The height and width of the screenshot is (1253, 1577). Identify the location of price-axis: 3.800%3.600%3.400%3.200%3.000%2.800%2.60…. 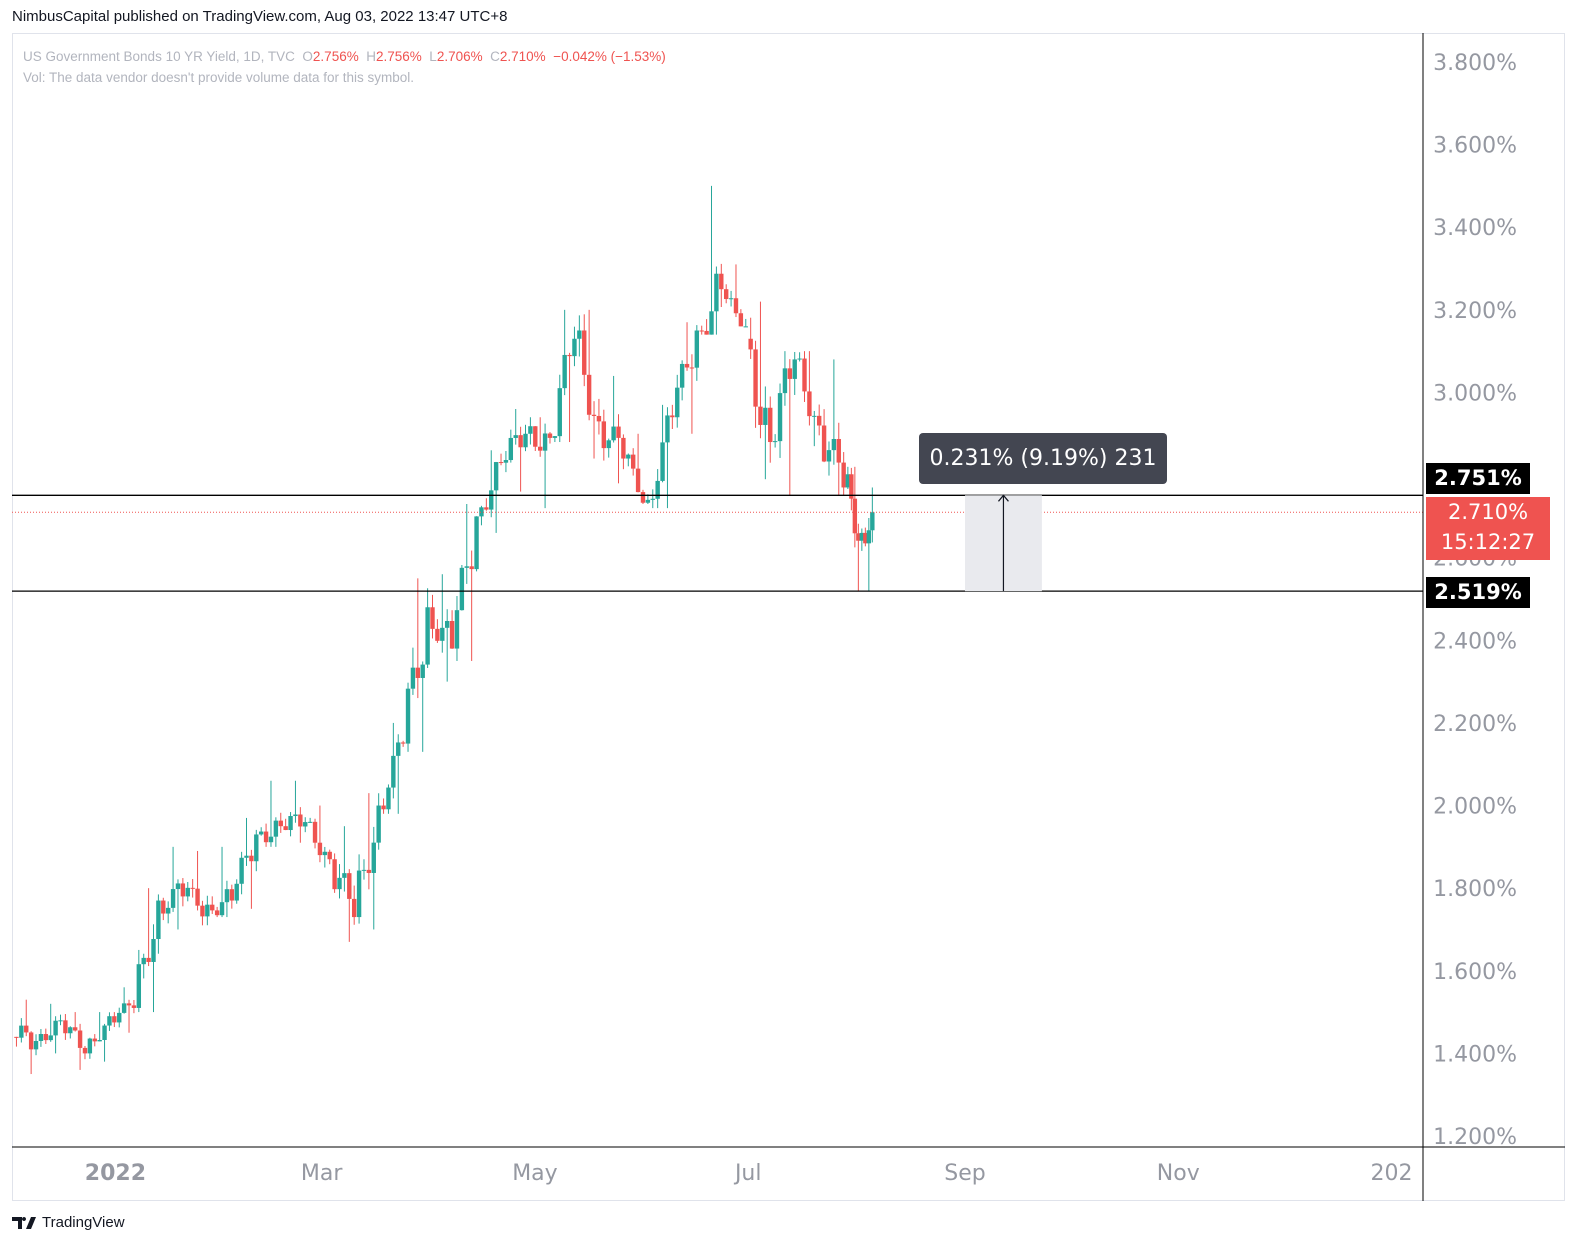
(1469, 617).